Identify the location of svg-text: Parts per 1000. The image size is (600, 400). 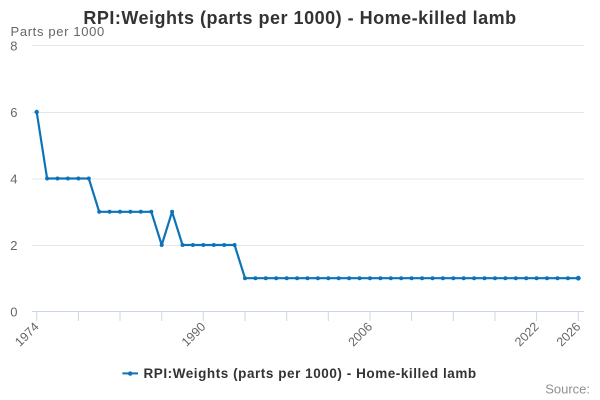
(58, 31).